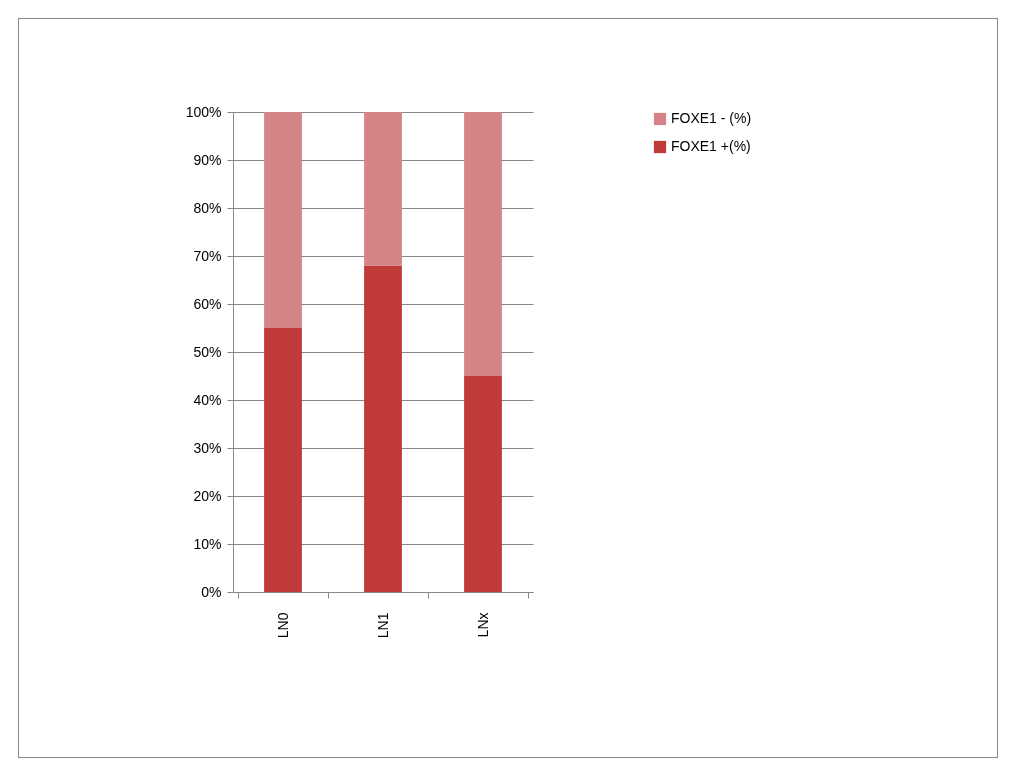  Describe the element at coordinates (207, 495) in the screenshot. I see `y-tick-label: 20%` at that location.